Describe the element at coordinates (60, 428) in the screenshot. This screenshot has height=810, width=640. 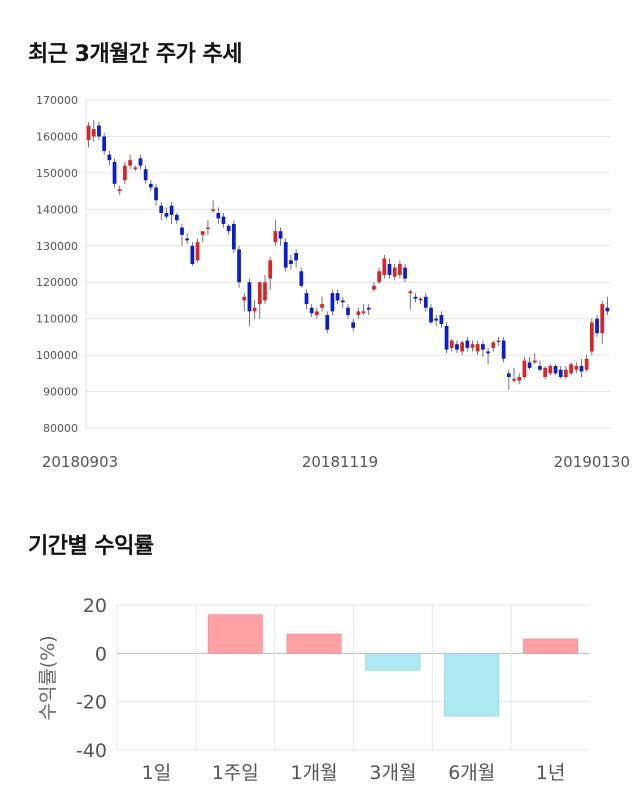
I see `y-tick-label: 80000` at that location.